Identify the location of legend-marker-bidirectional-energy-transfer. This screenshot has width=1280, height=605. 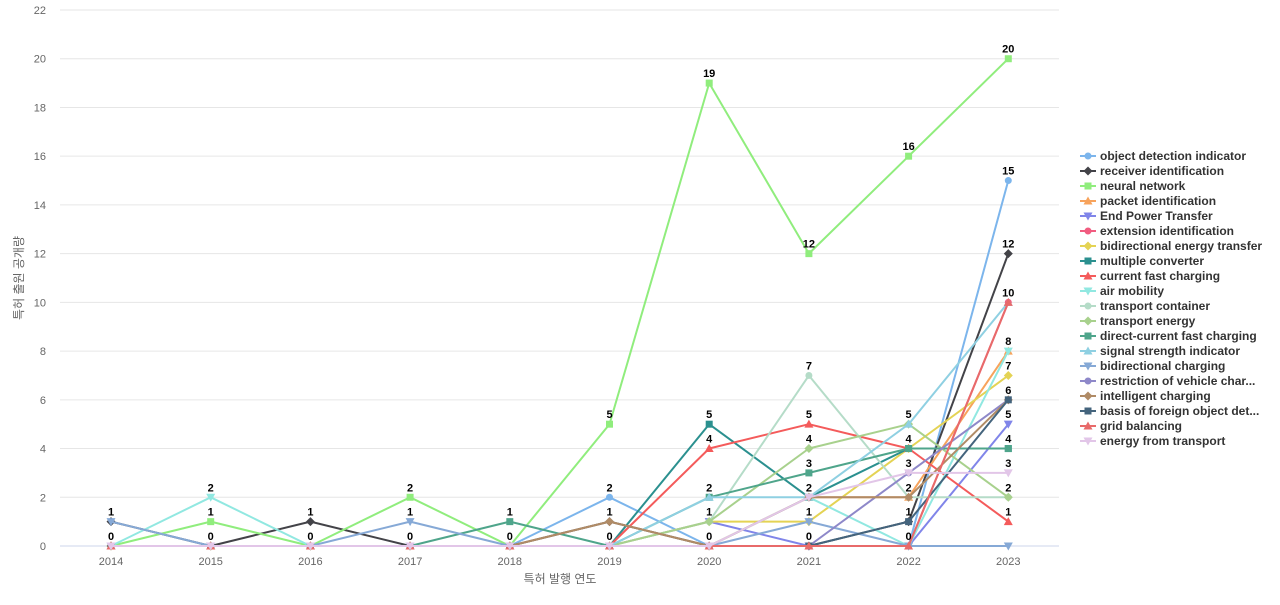
(1088, 246).